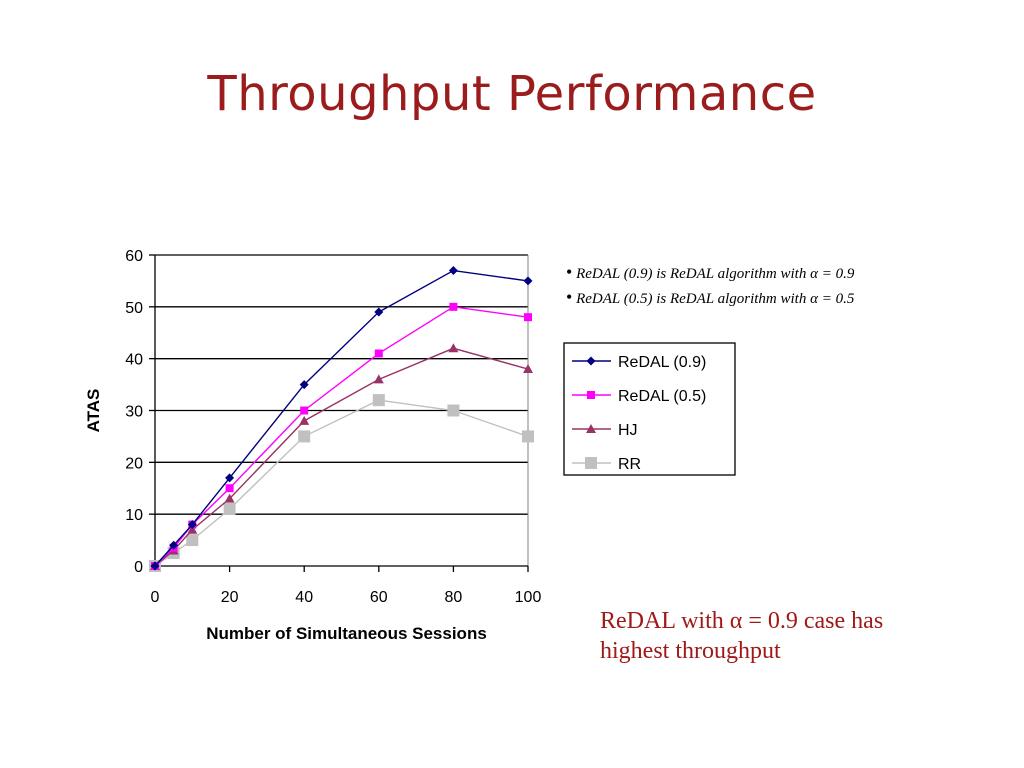 This screenshot has width=1024, height=768. I want to click on y-tick-label: 60, so click(134, 256).